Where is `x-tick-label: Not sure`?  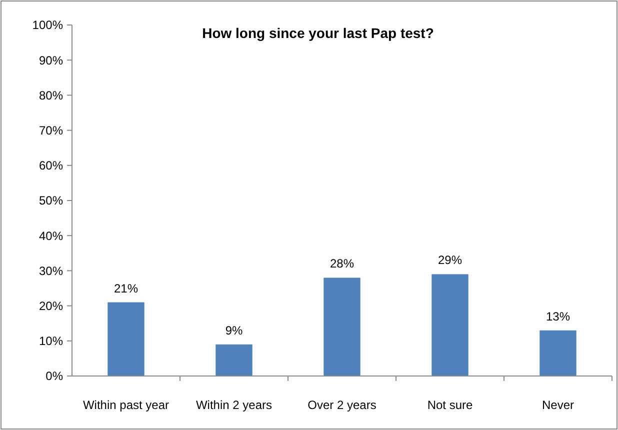 x-tick-label: Not sure is located at coordinates (450, 405).